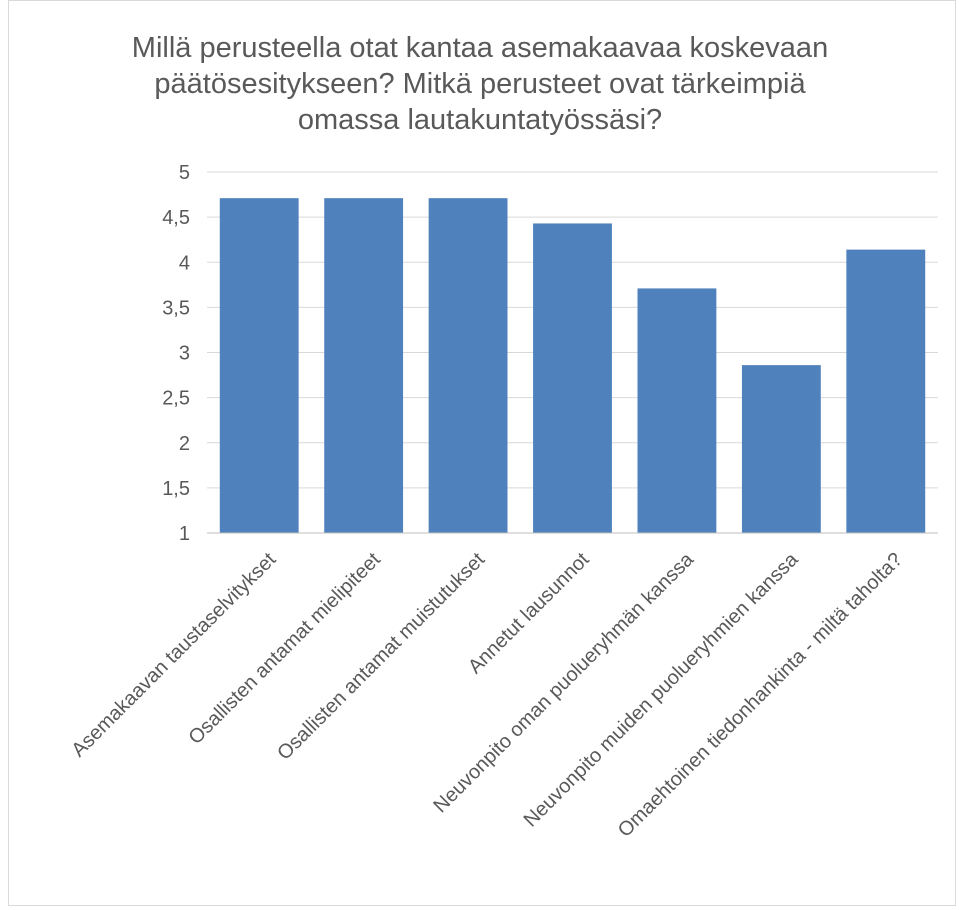  What do you see at coordinates (176, 353) in the screenshot?
I see `y-axis-tick-labels: 1 1,5 2 2,5 3 3,5 4 4,5 5` at bounding box center [176, 353].